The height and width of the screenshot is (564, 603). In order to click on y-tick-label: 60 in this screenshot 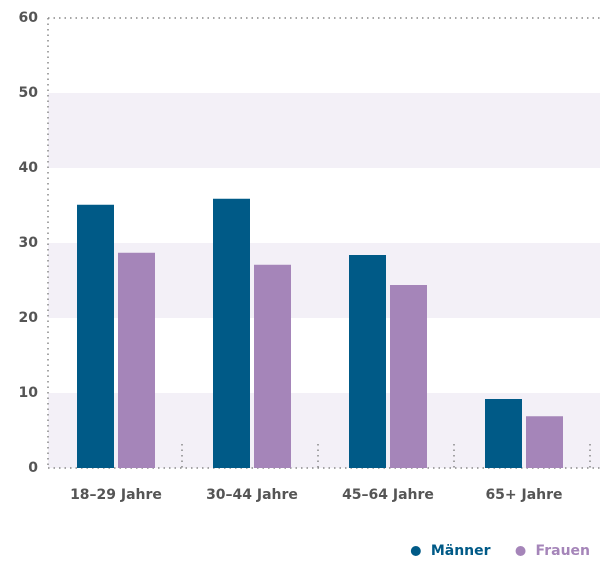, I will do `click(29, 18)`.